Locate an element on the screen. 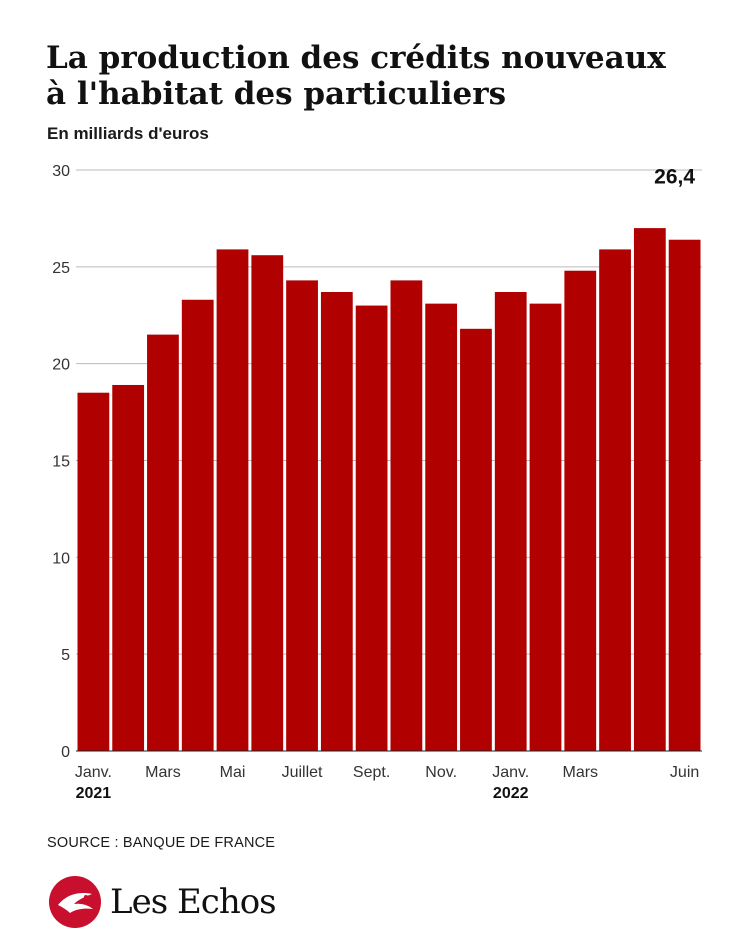 This screenshot has width=750, height=938. y-tick-label: 20 is located at coordinates (61, 365).